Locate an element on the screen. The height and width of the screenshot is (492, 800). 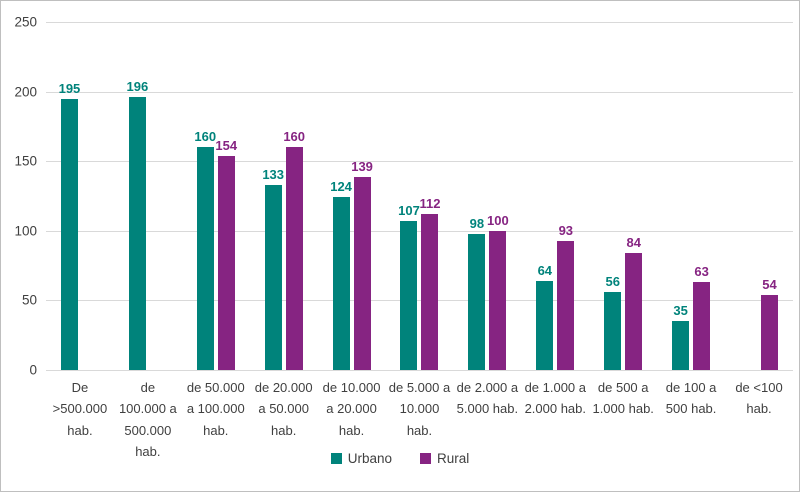
y-tick-label: 150 is located at coordinates (25, 161).